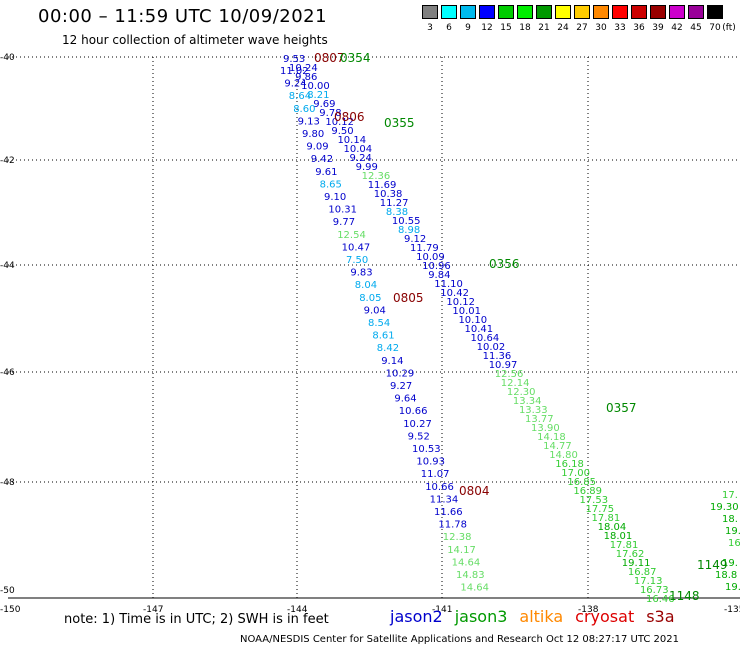 The height and width of the screenshot is (650, 740). Describe the element at coordinates (581, 482) in the screenshot. I see `wave-height-value: 16.85` at that location.